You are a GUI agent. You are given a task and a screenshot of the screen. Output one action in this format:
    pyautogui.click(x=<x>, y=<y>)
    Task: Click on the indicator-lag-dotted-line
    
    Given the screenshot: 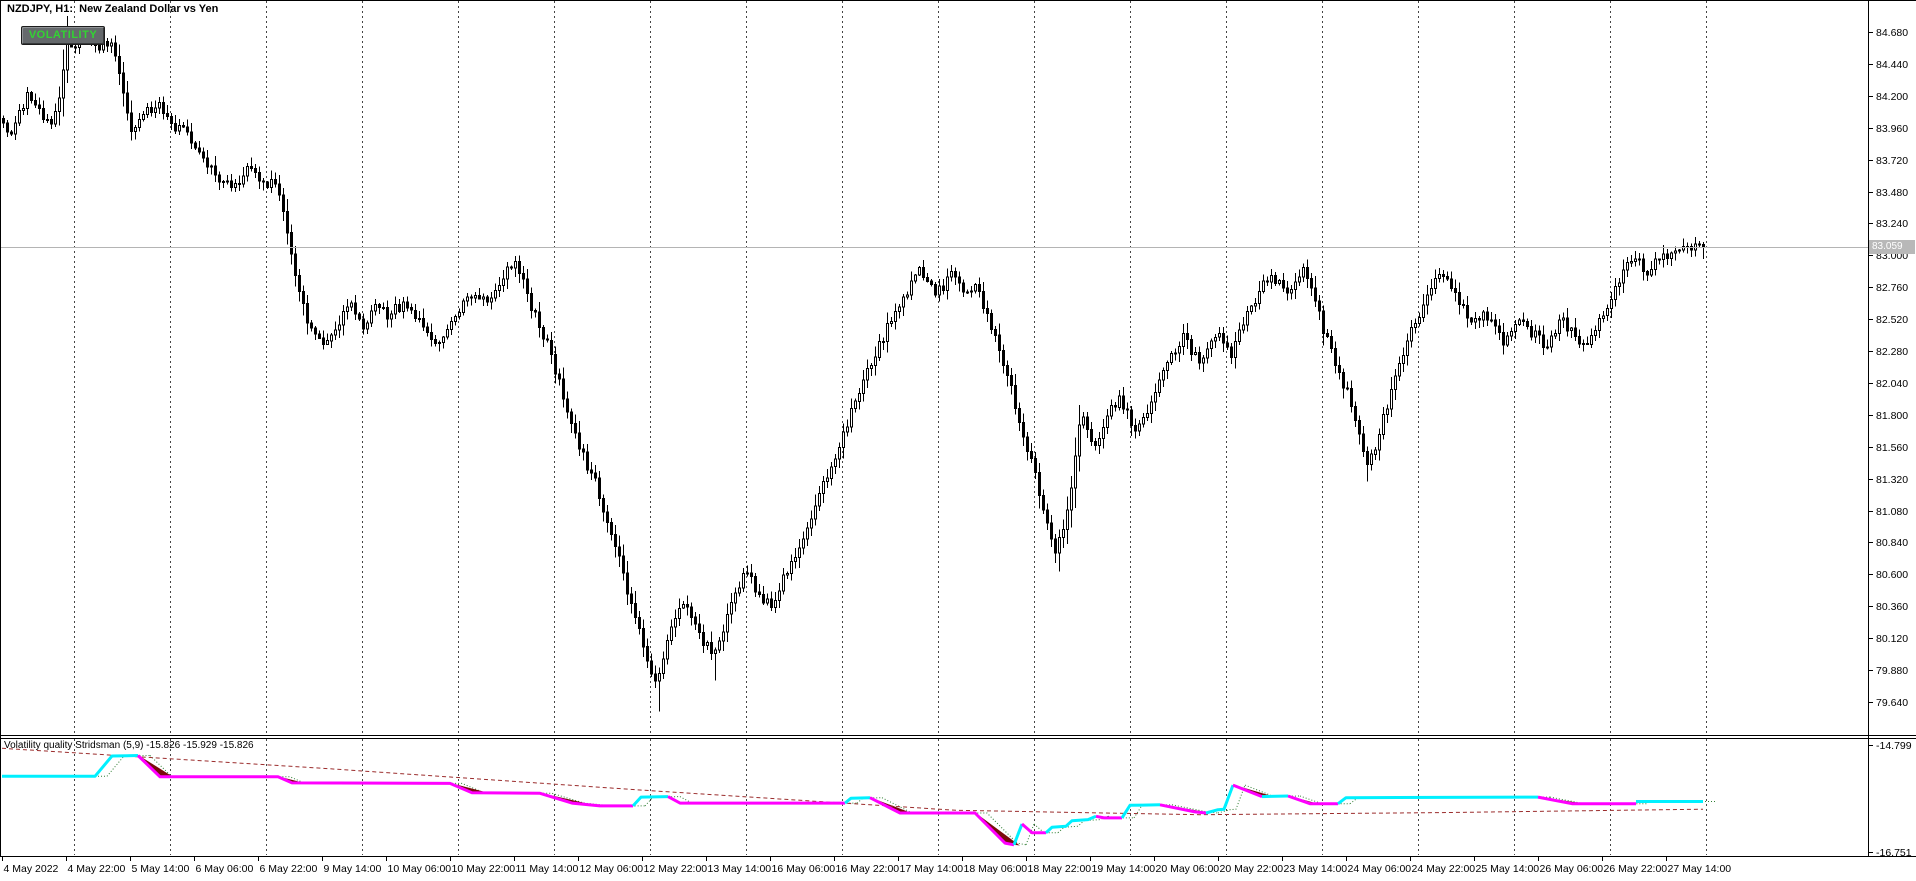 What is the action you would take?
    pyautogui.click(x=662, y=801)
    